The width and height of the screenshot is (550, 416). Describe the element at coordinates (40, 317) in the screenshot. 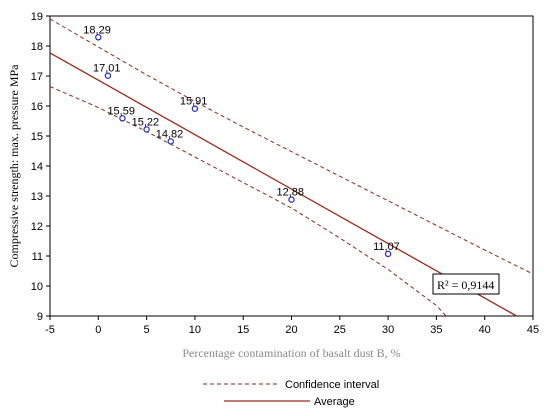

I see `y-tick-label: 9` at that location.